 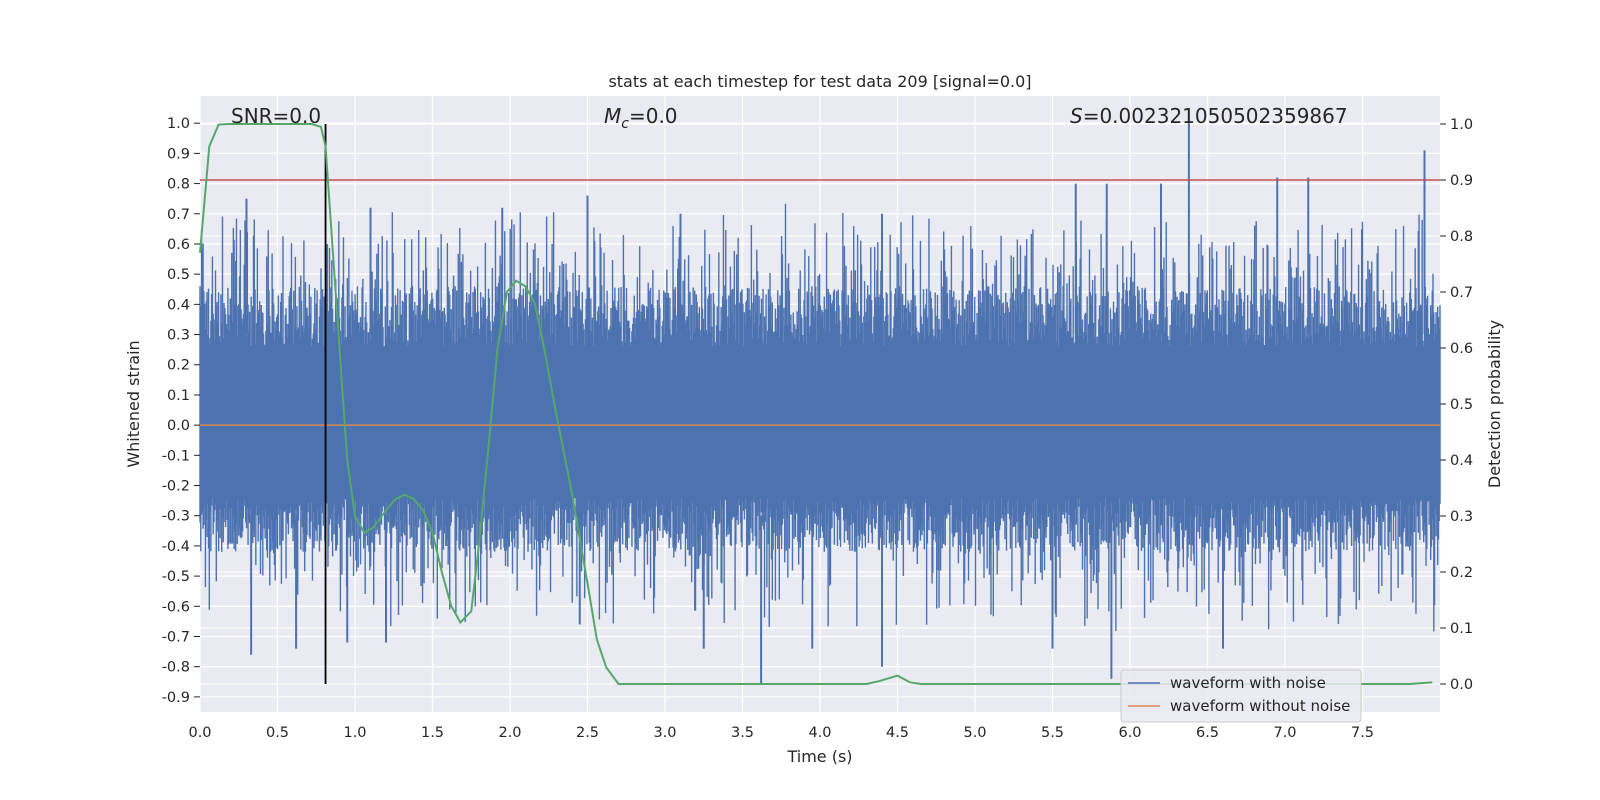 I want to click on x-tick-label: 1.0, so click(x=354, y=733).